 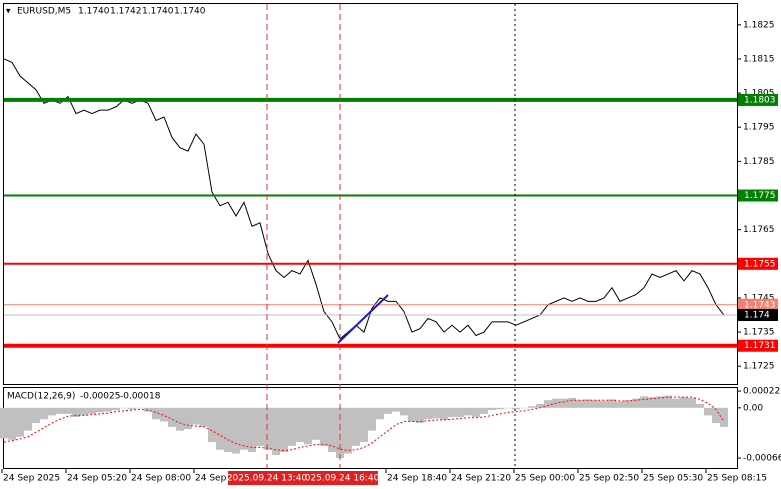 What do you see at coordinates (417, 479) in the screenshot?
I see `x-tick-label: 24 Sep 18:40` at bounding box center [417, 479].